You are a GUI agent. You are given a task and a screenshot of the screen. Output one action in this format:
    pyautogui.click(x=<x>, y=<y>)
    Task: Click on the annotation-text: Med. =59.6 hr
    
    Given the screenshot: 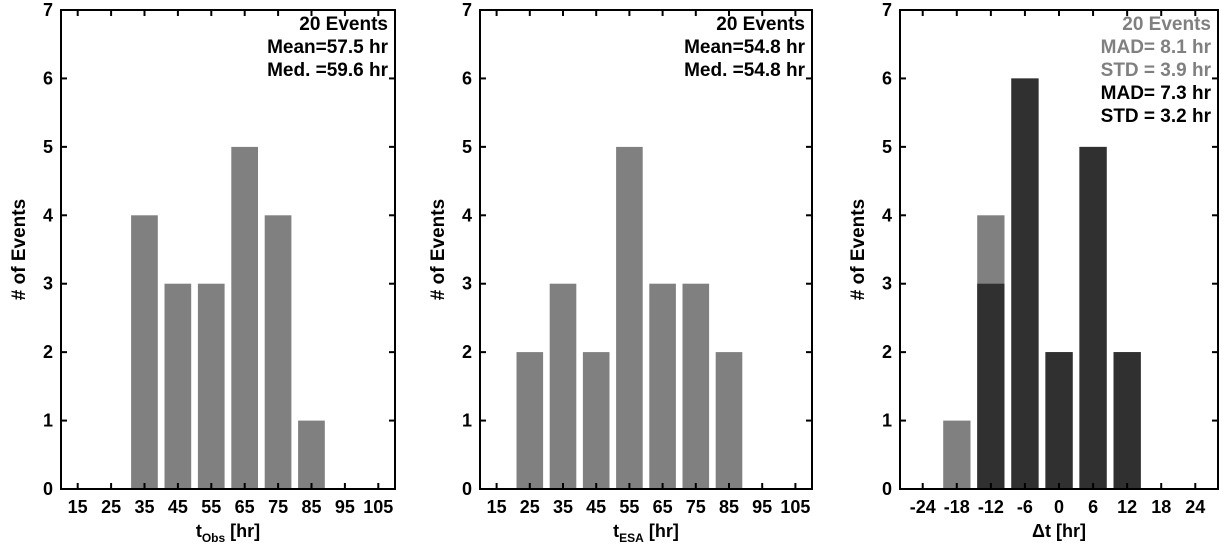 What is the action you would take?
    pyautogui.click(x=328, y=70)
    